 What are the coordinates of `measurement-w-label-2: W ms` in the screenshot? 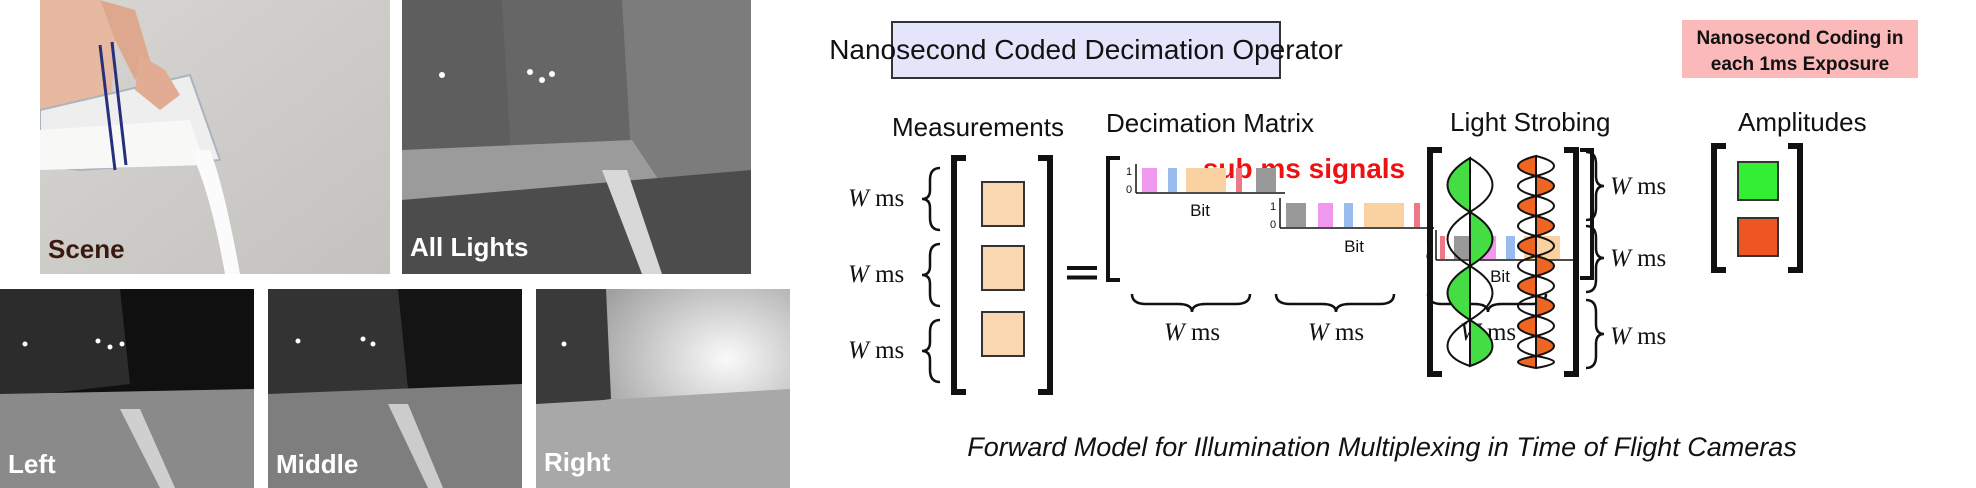 It's located at (876, 274).